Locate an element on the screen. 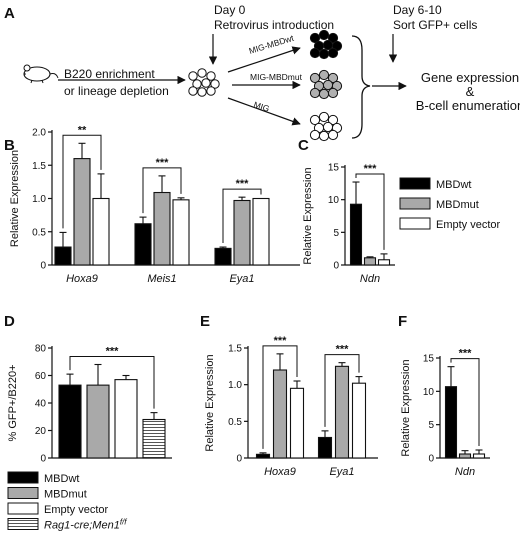 Image resolution: width=520 pixels, height=533 pixels. arrow-mig is located at coordinates (264, 111).